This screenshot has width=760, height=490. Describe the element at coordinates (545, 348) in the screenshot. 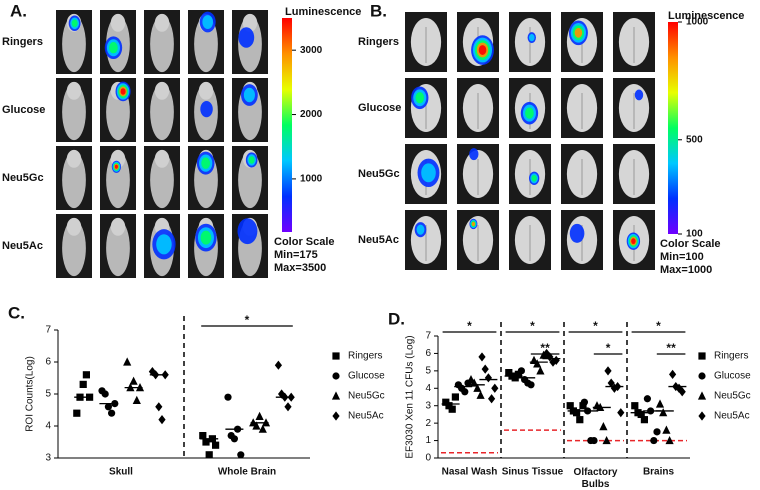

I see `significance-label: **` at that location.